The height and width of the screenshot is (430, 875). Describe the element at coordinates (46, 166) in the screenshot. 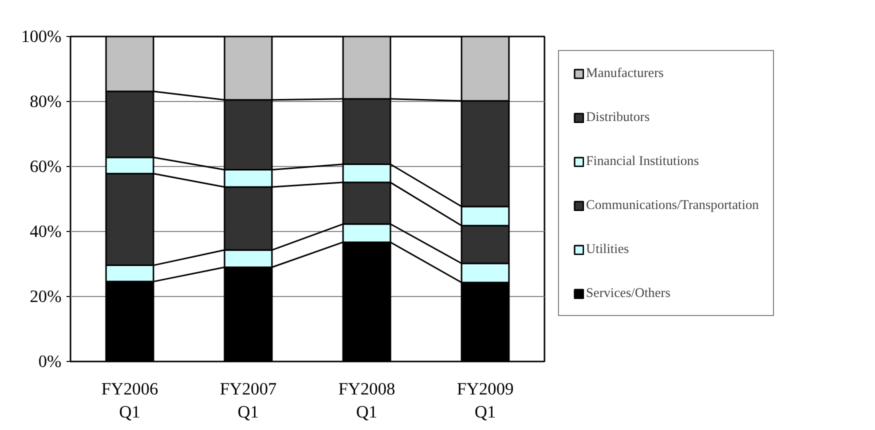

I see `y-tick-label: 60%` at that location.